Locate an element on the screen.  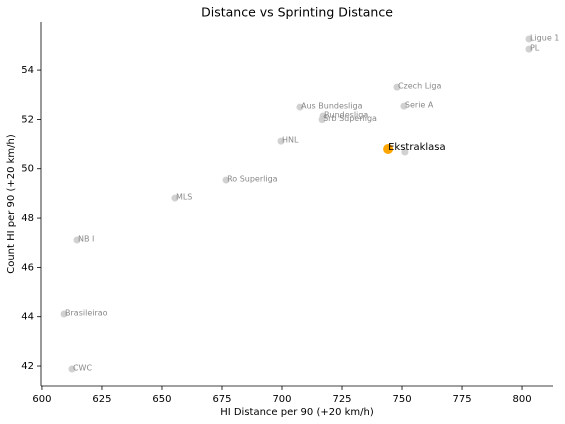
y-tick-label: 44 is located at coordinates (27, 317).